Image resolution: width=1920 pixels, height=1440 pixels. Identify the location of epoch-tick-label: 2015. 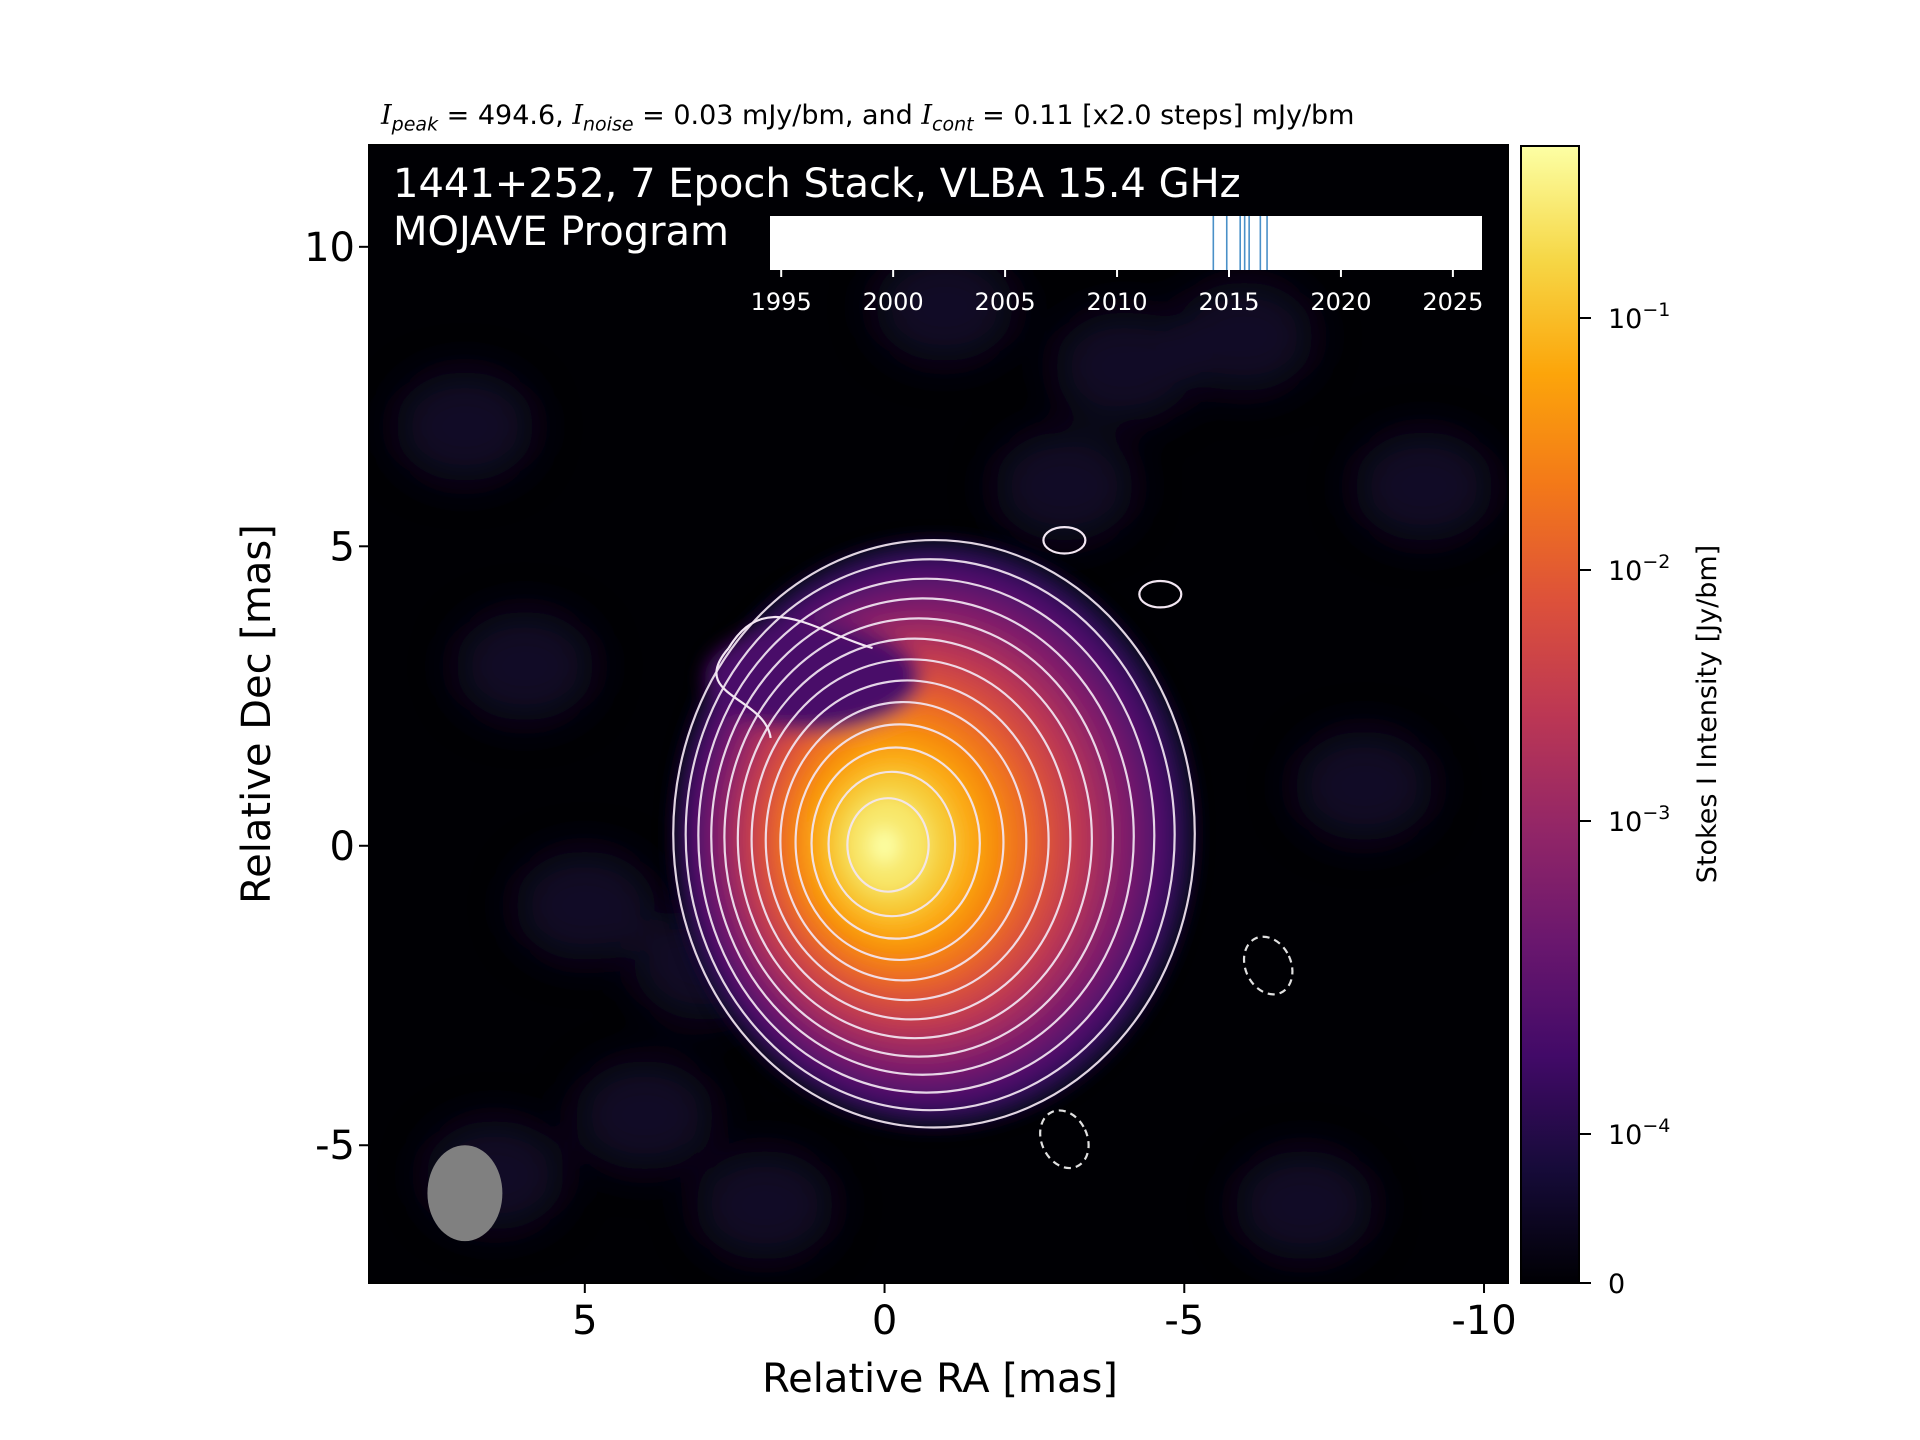
(1228, 302).